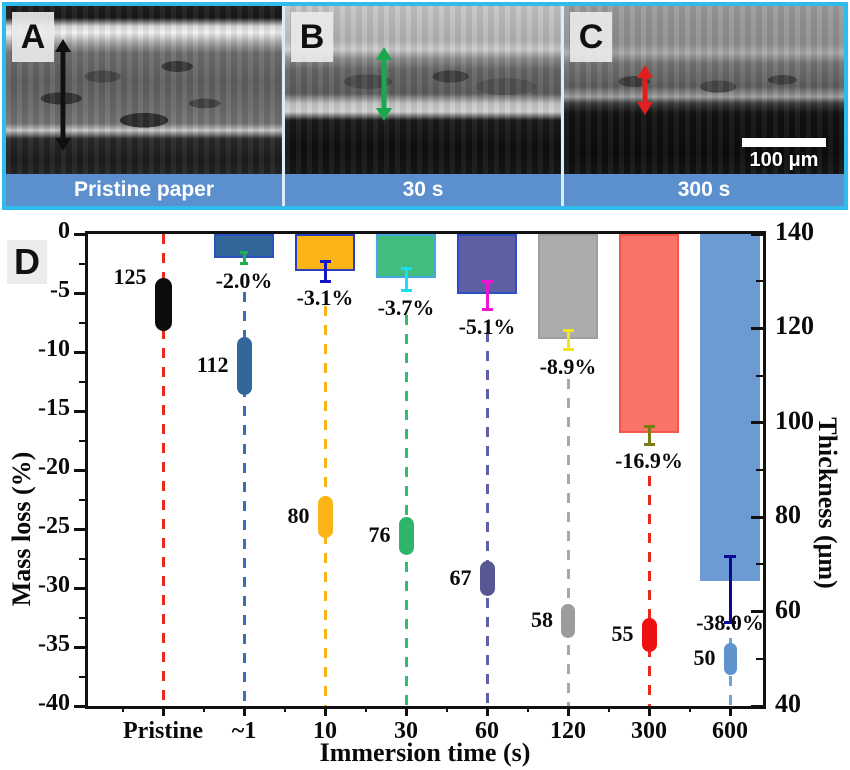  I want to click on x-tick-label-60: 60, so click(487, 731).